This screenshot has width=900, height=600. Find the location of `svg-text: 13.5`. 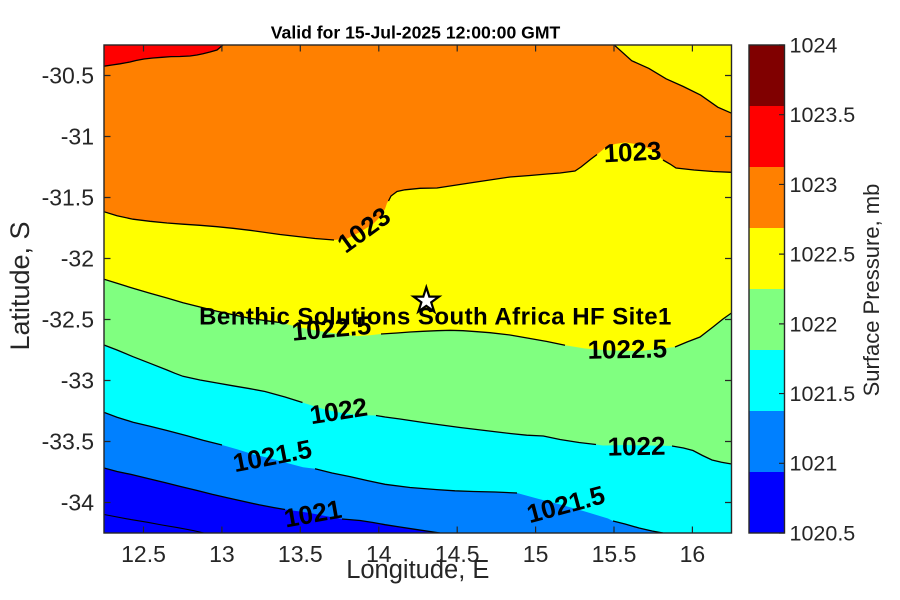

svg-text: 13.5 is located at coordinates (300, 554).